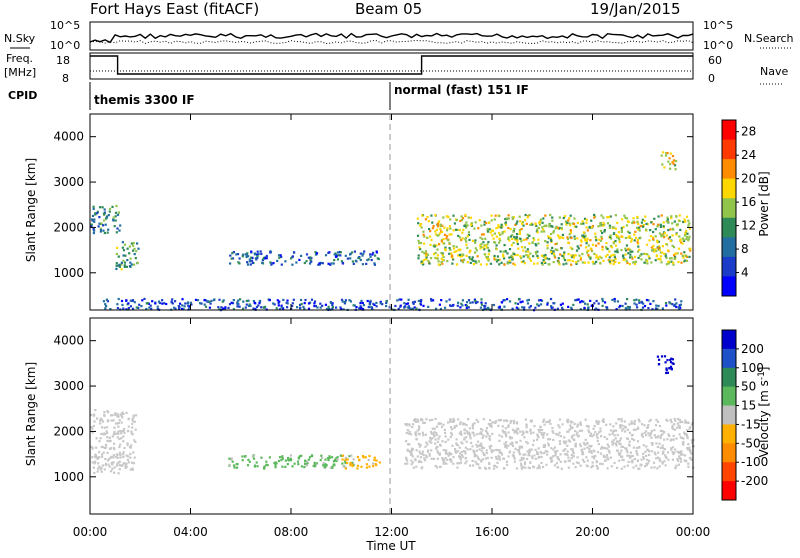 This screenshot has width=800, height=558. Describe the element at coordinates (68, 273) in the screenshot. I see `power-ytick-label: 1000` at that location.